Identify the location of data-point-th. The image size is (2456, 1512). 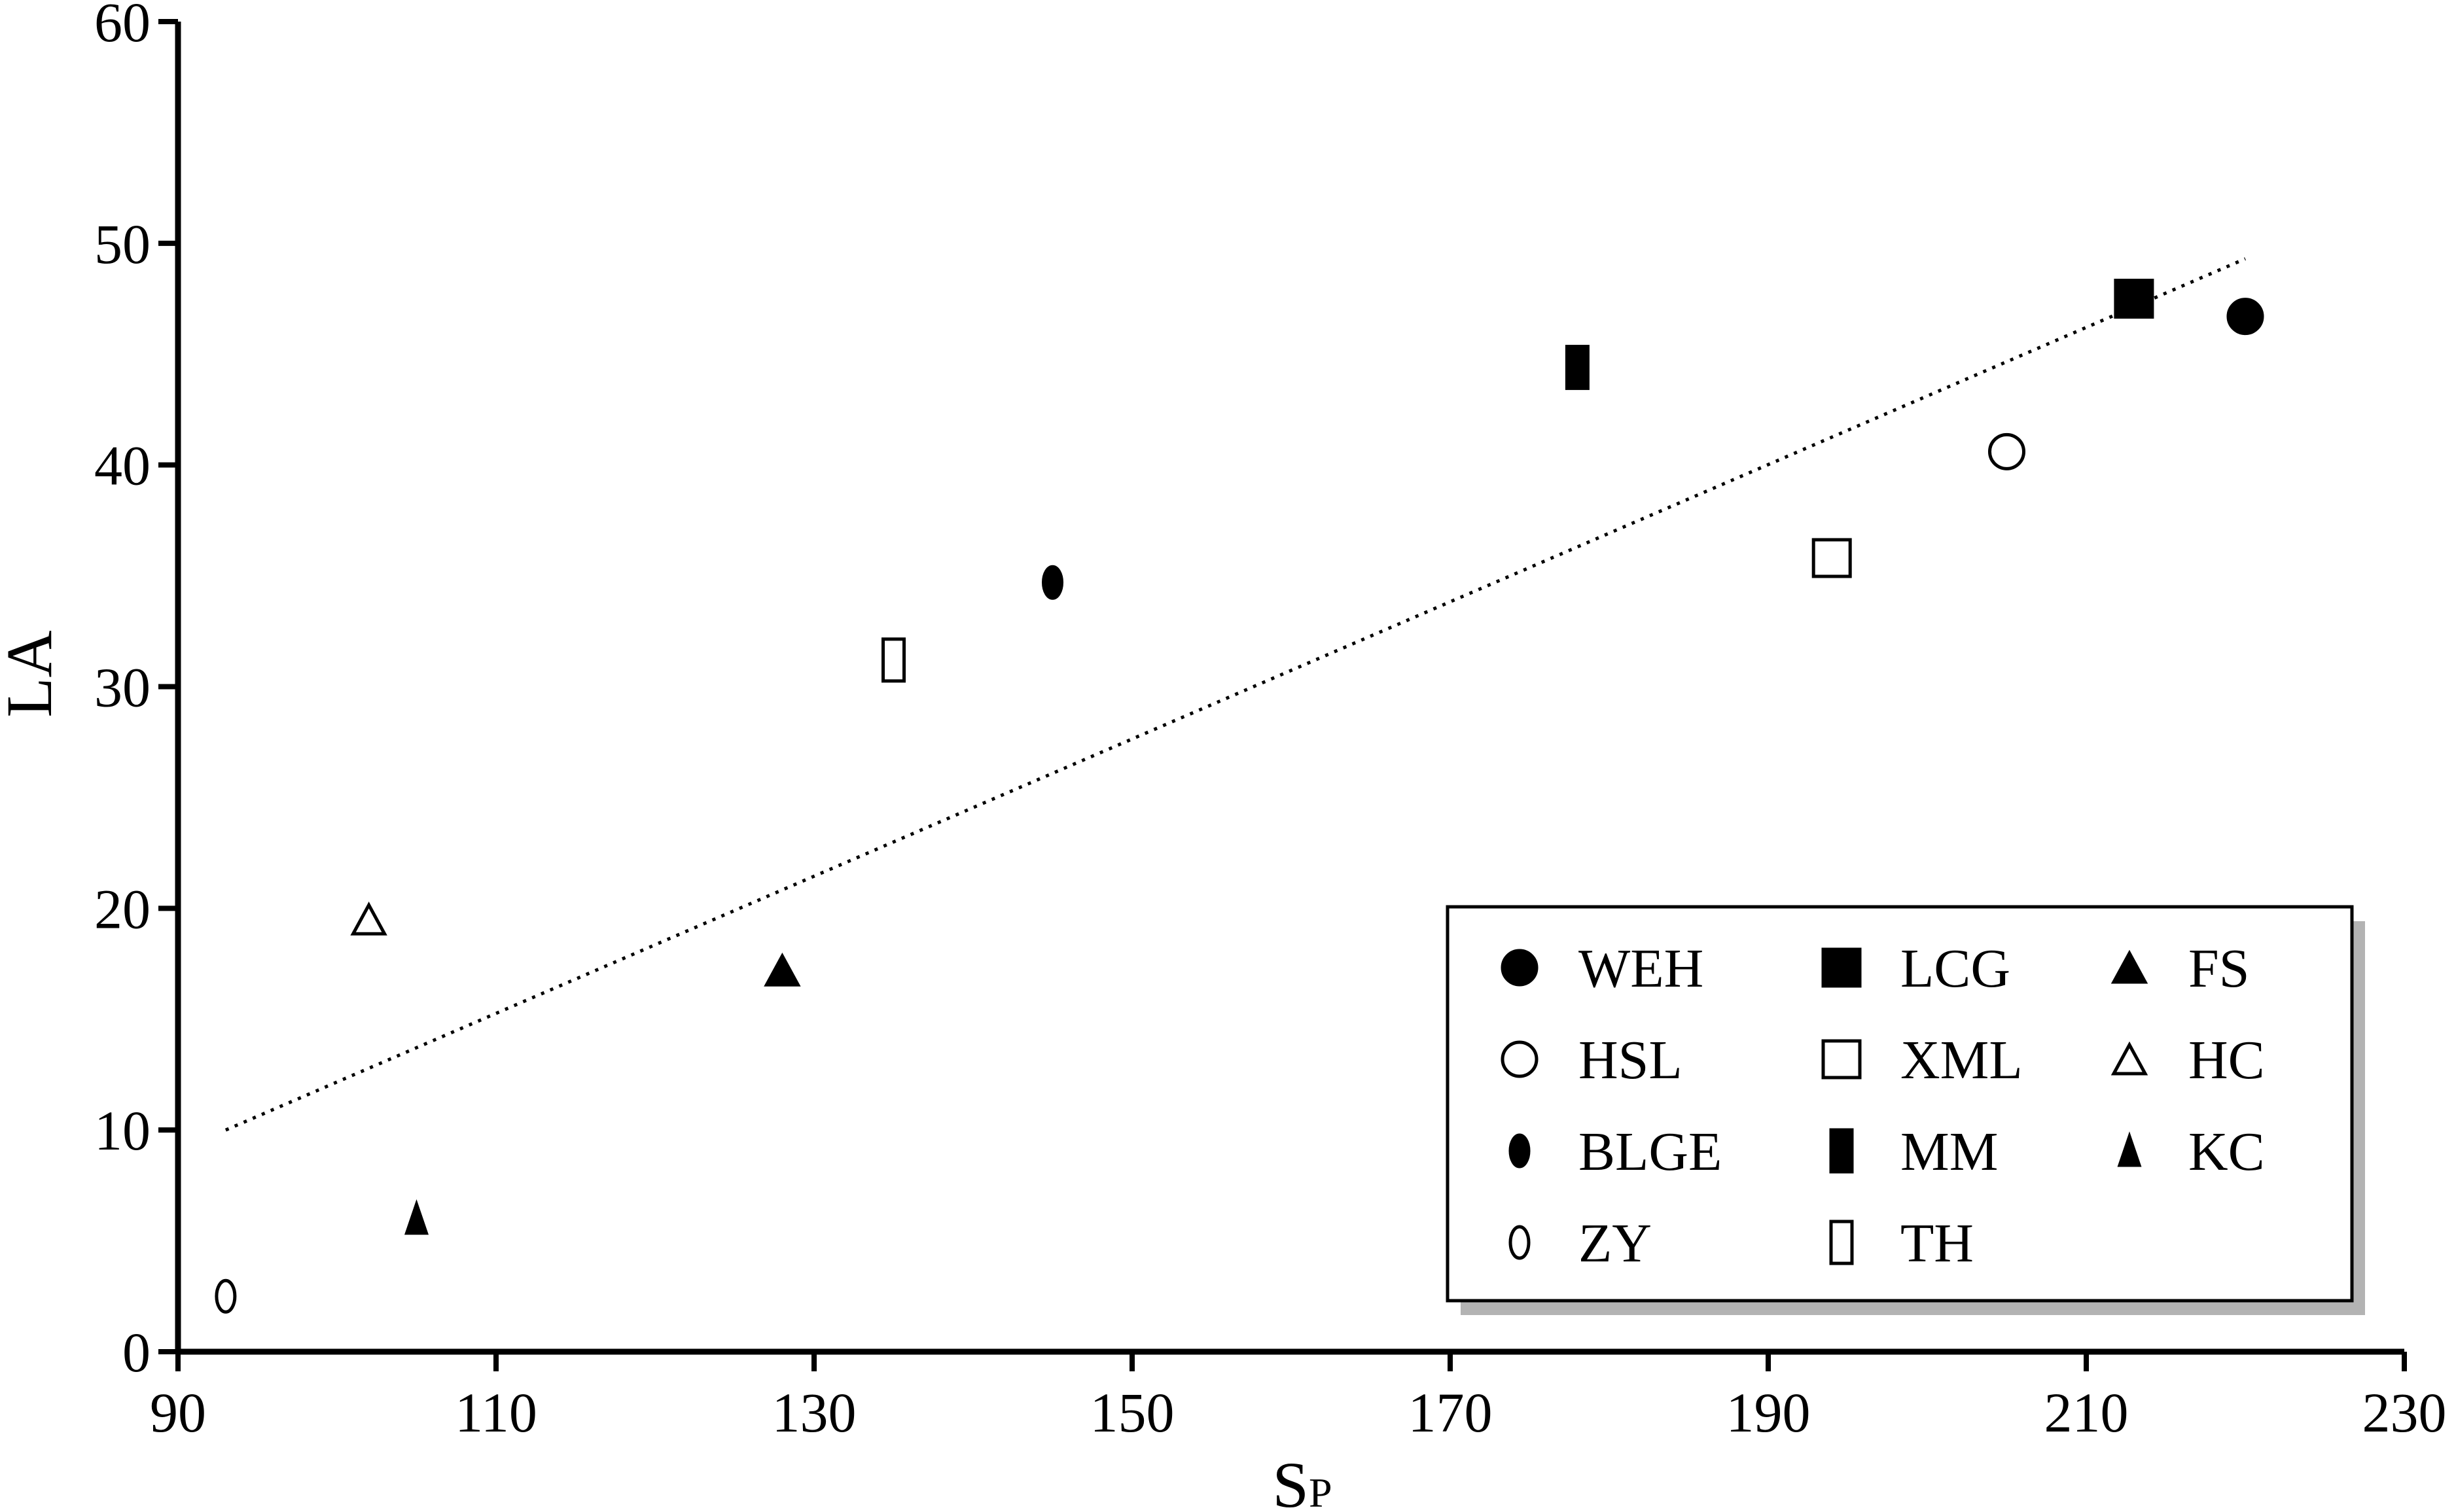
(893, 660).